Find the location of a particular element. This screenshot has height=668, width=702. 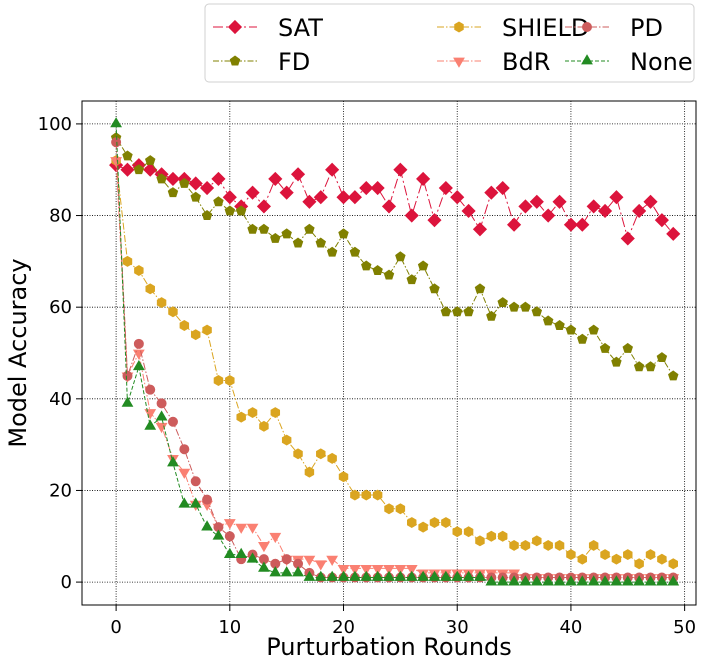

x-tick-label: 50 is located at coordinates (684, 627).